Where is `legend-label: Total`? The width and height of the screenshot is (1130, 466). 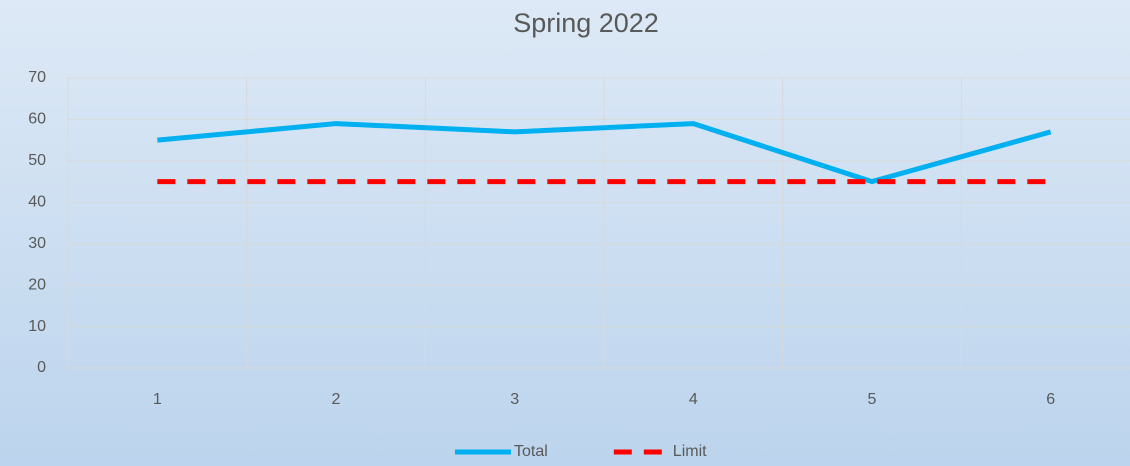
legend-label: Total is located at coordinates (531, 451).